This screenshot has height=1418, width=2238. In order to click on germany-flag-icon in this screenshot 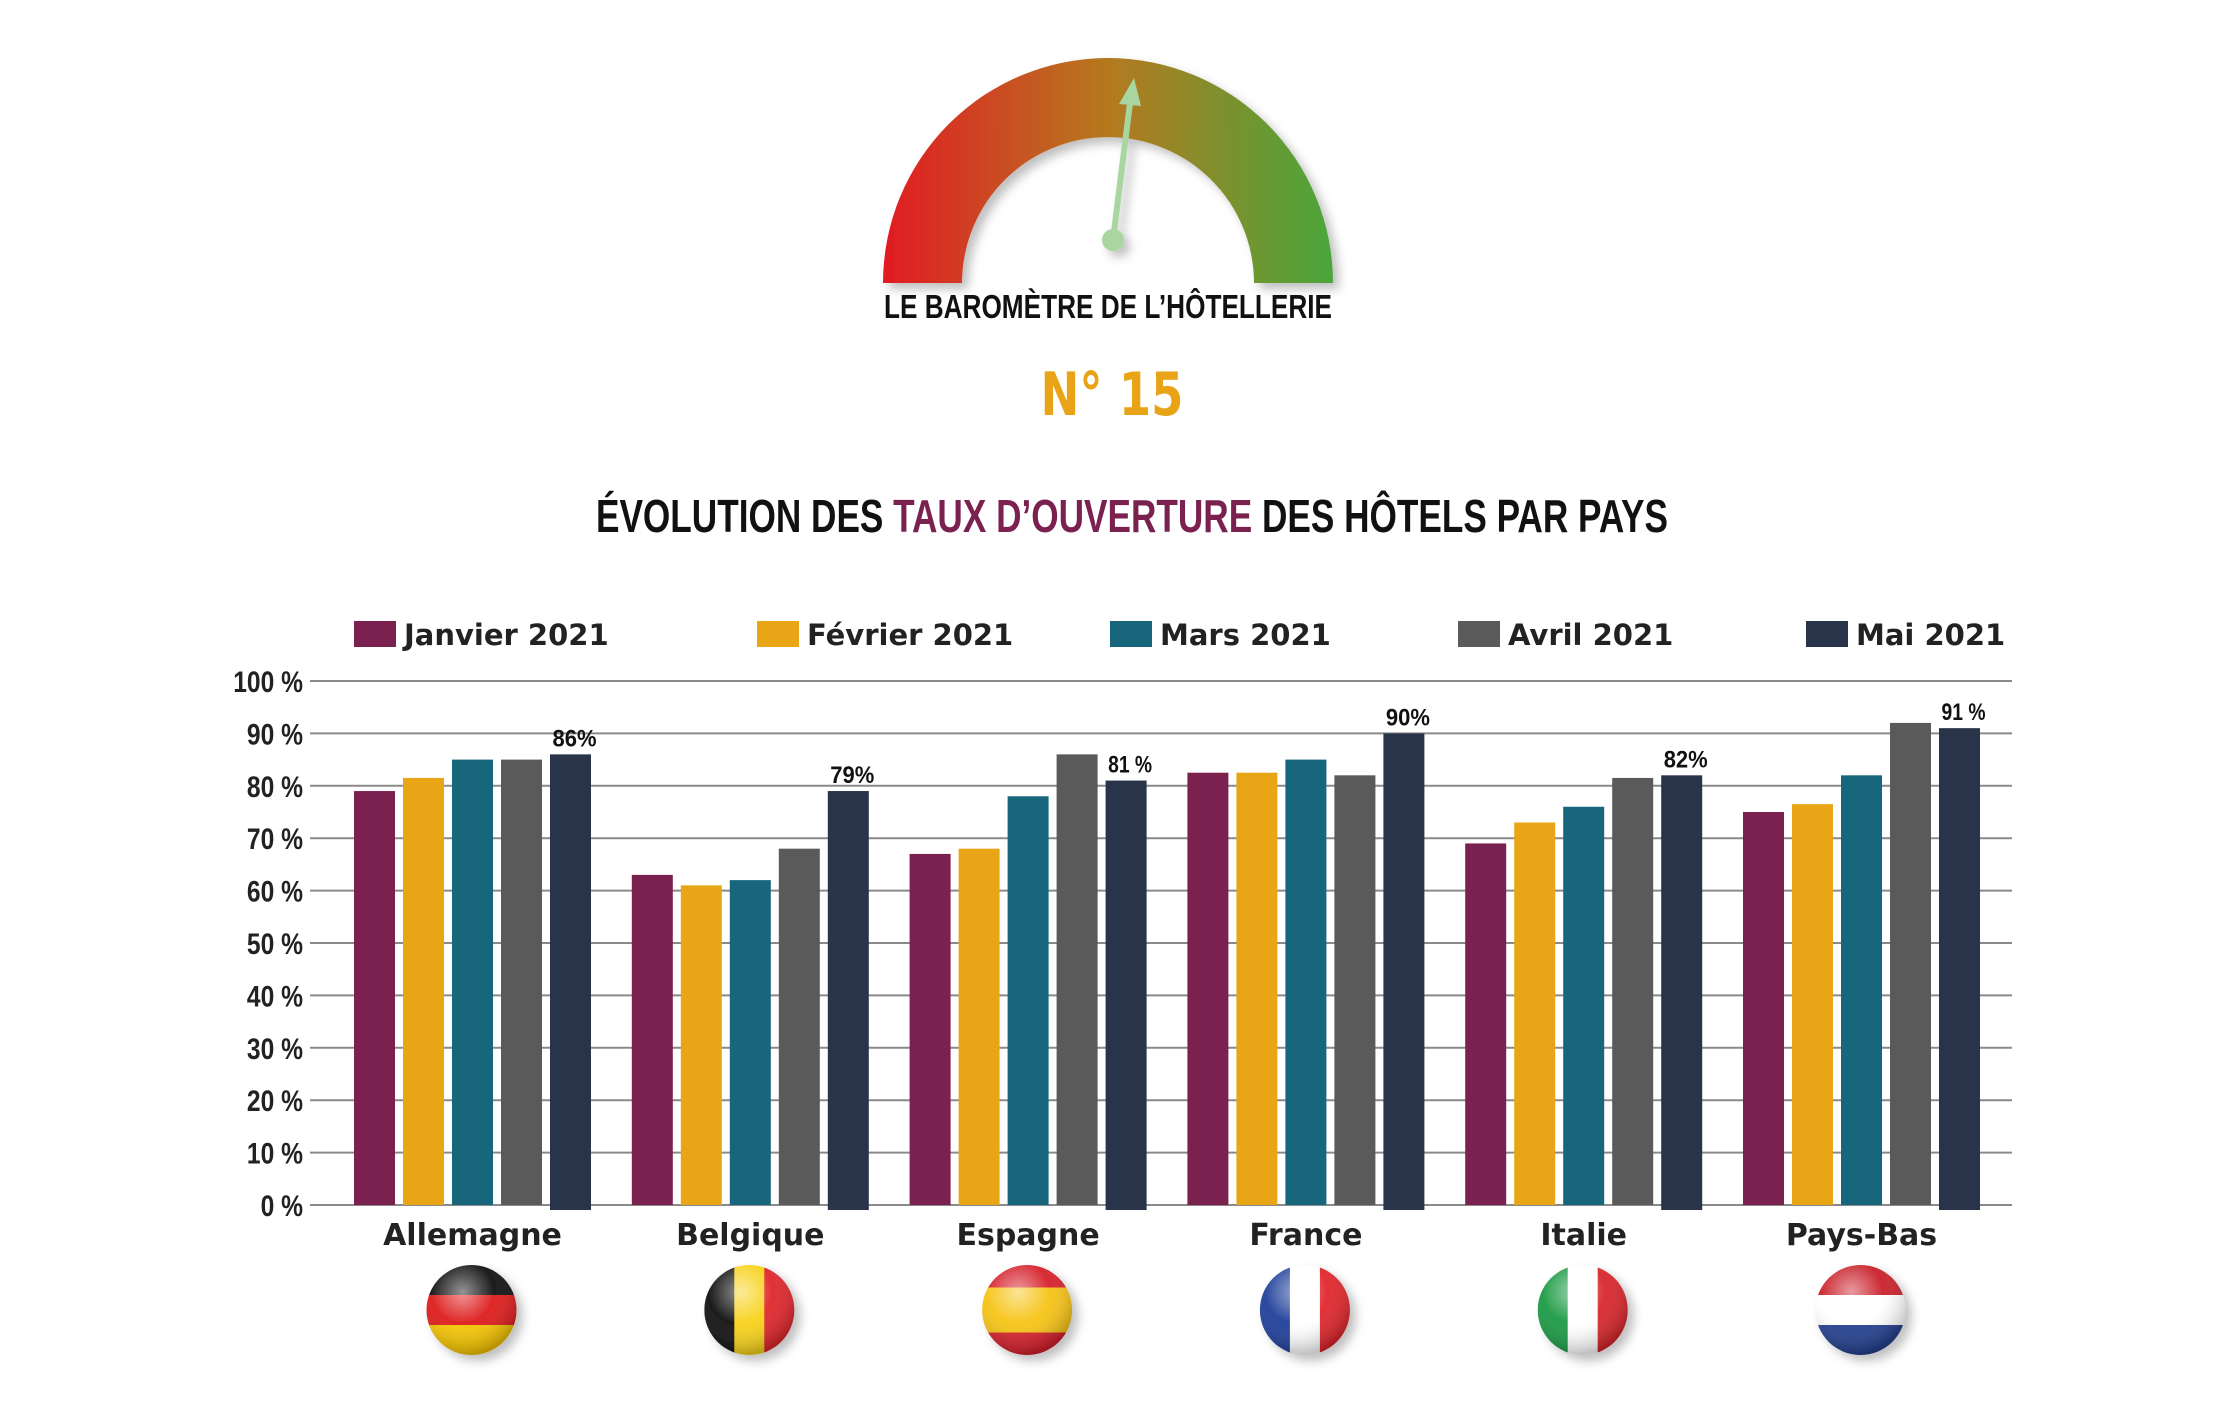, I will do `click(471, 1310)`.